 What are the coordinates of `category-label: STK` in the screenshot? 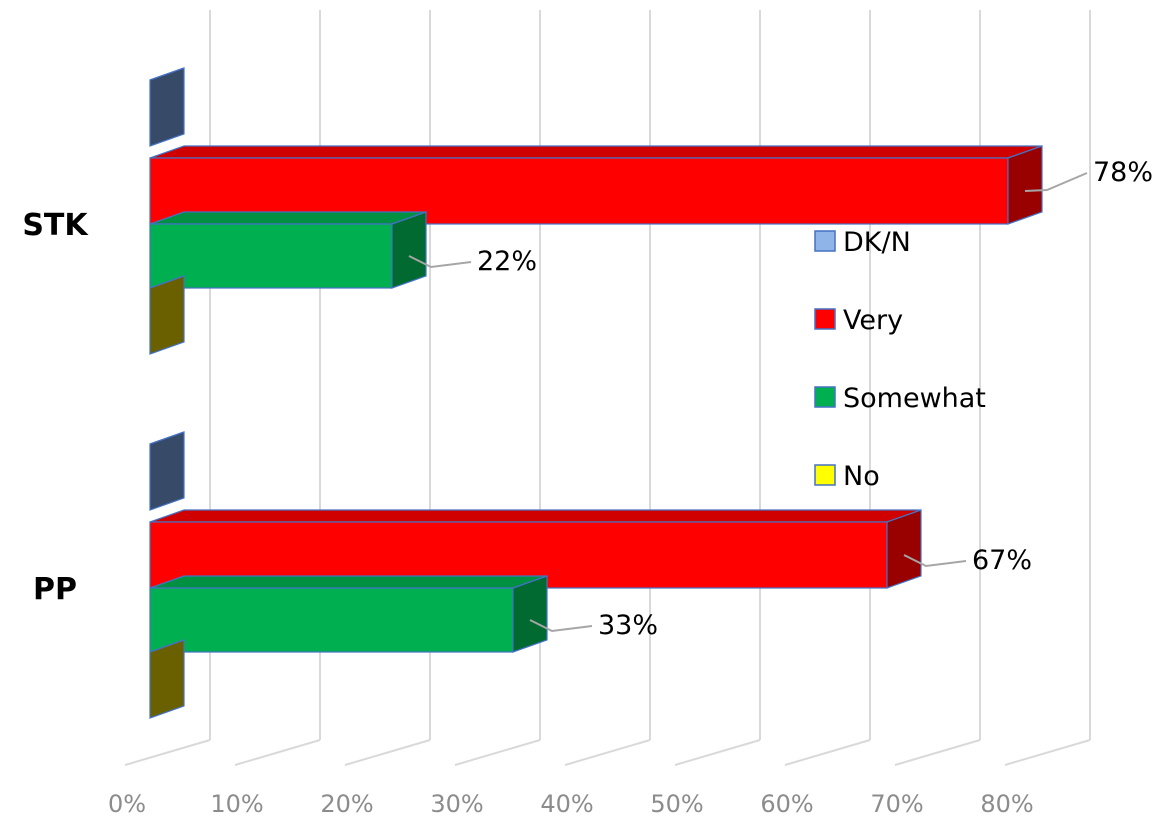 It's located at (55, 225).